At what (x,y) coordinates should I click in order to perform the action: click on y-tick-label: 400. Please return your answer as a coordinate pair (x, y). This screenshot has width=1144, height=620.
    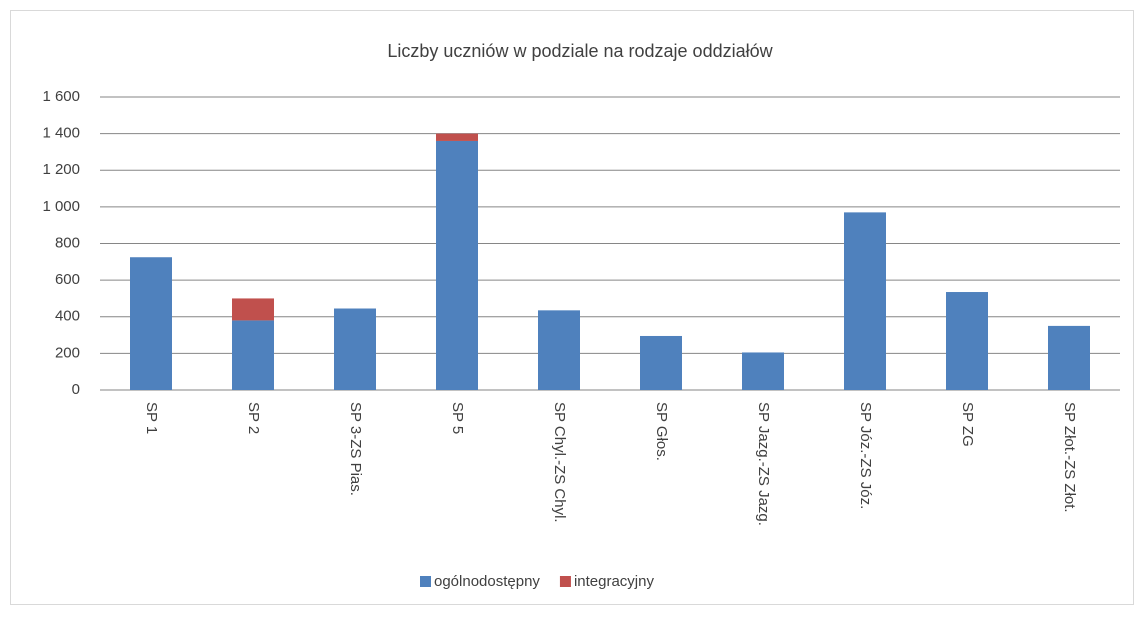
    Looking at the image, I should click on (67, 316).